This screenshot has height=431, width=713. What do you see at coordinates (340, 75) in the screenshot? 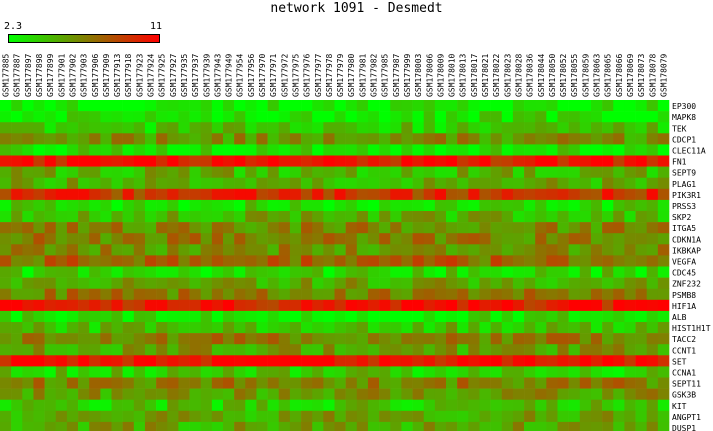
I see `column-label: GSM177979` at bounding box center [340, 75].